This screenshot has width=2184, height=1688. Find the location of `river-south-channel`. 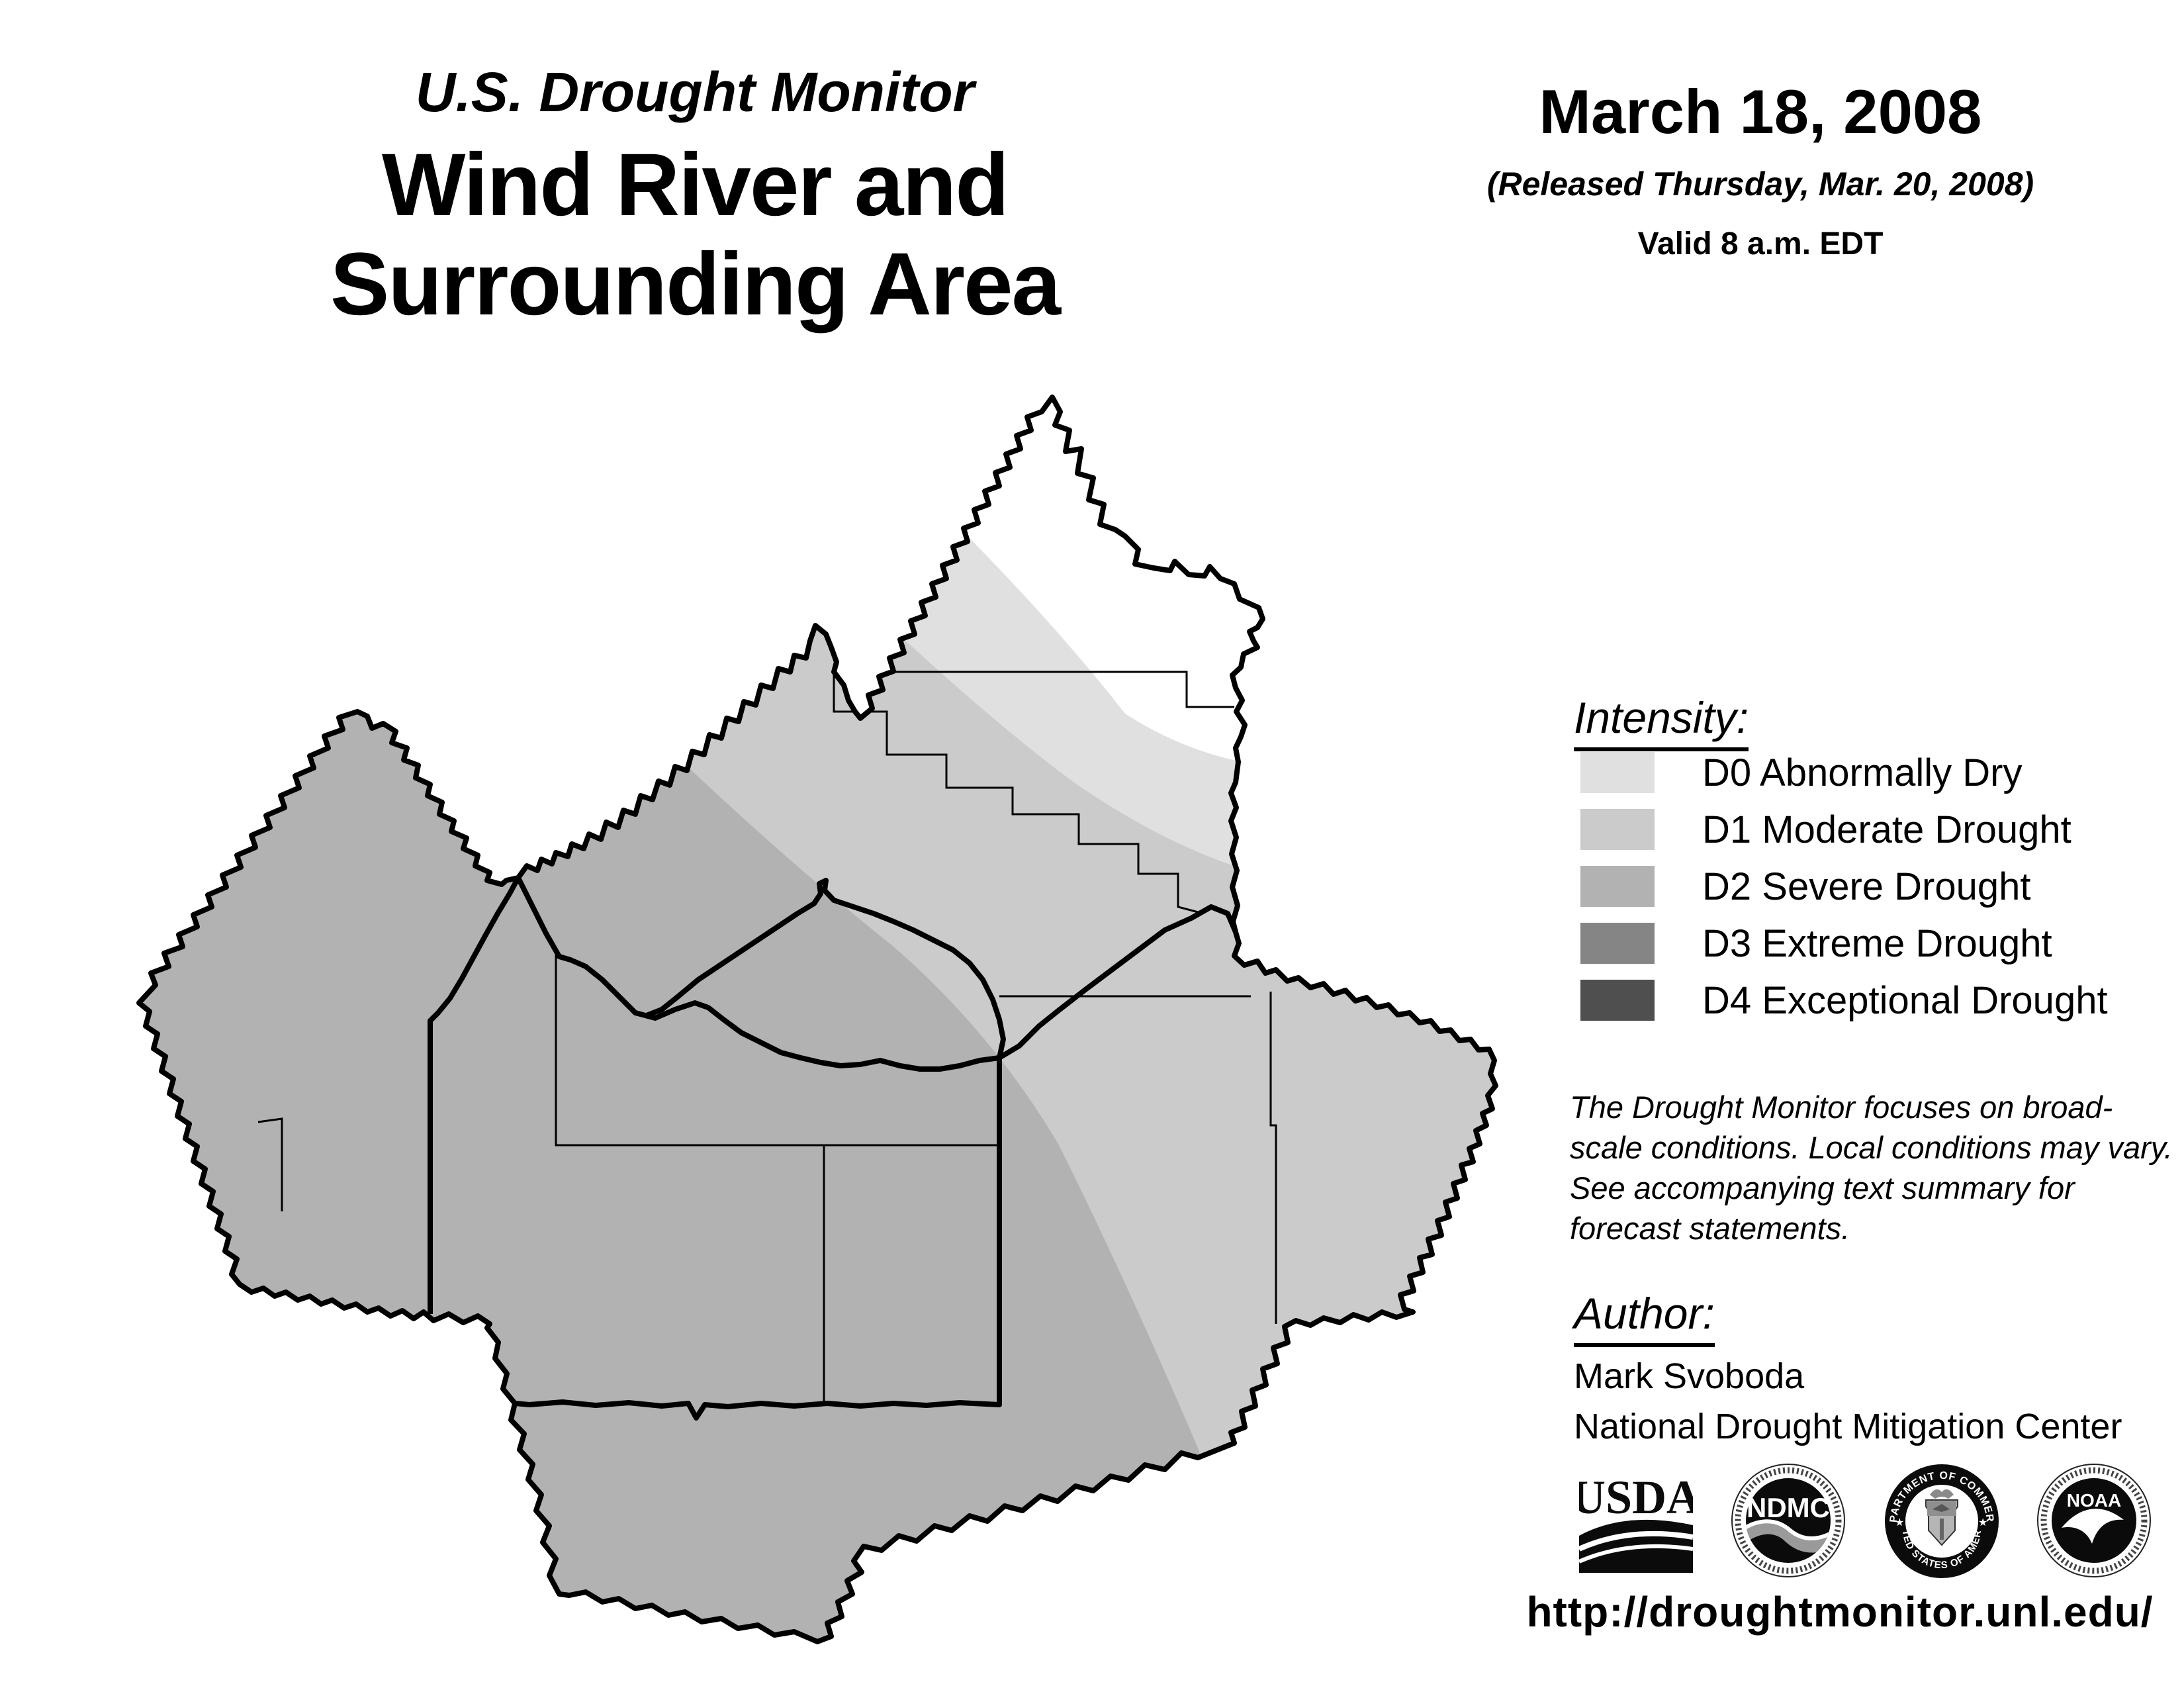

river-south-channel is located at coordinates (758, 974).